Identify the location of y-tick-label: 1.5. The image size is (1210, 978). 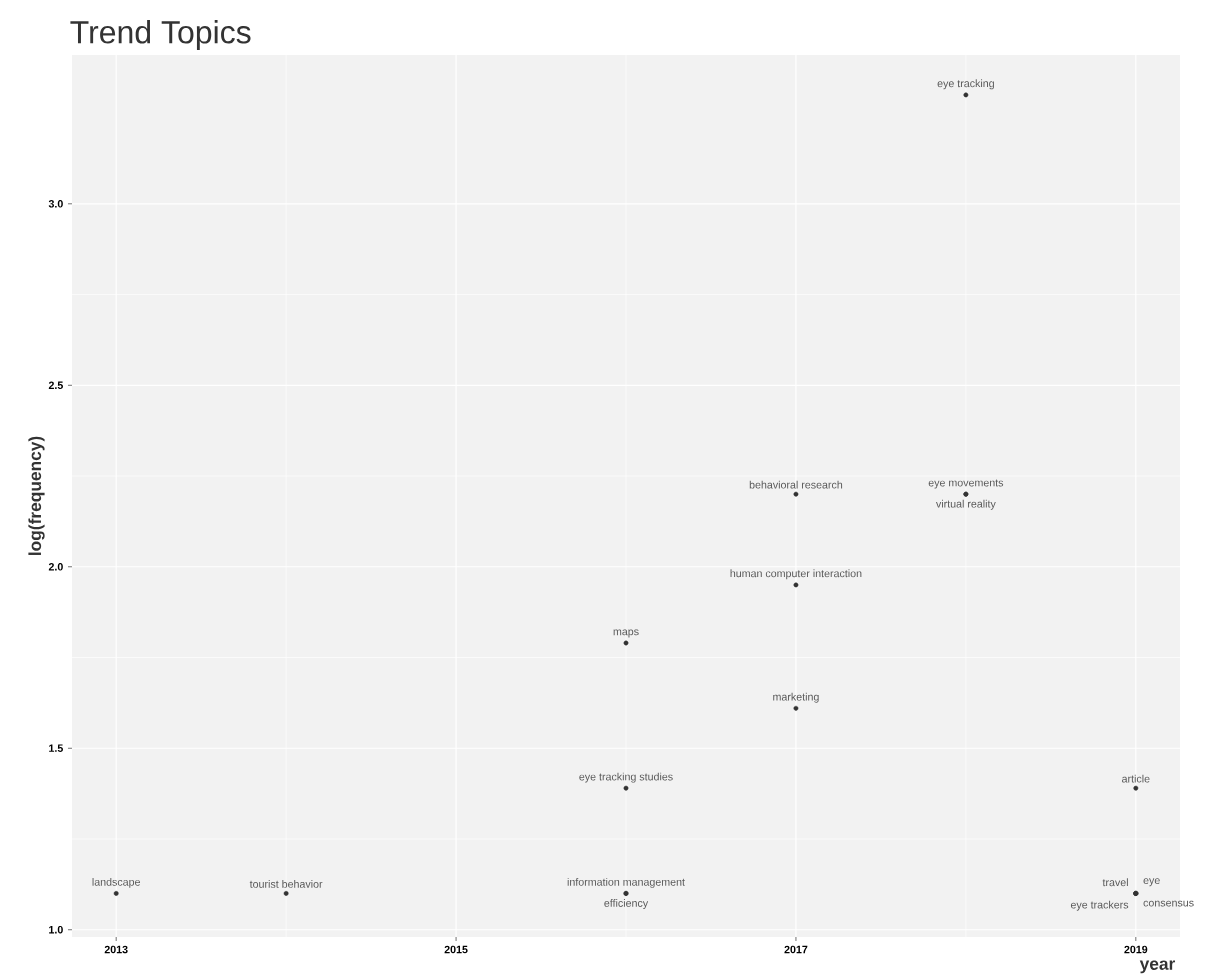
(56, 748).